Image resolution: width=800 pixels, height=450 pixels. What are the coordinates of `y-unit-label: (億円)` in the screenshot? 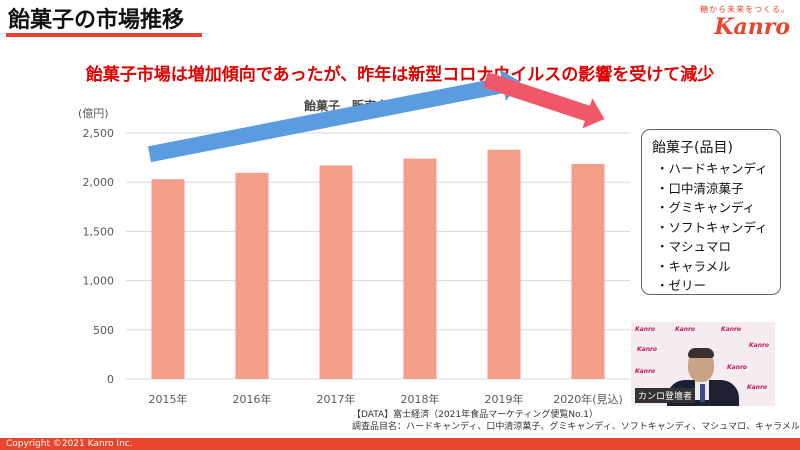 It's located at (93, 113).